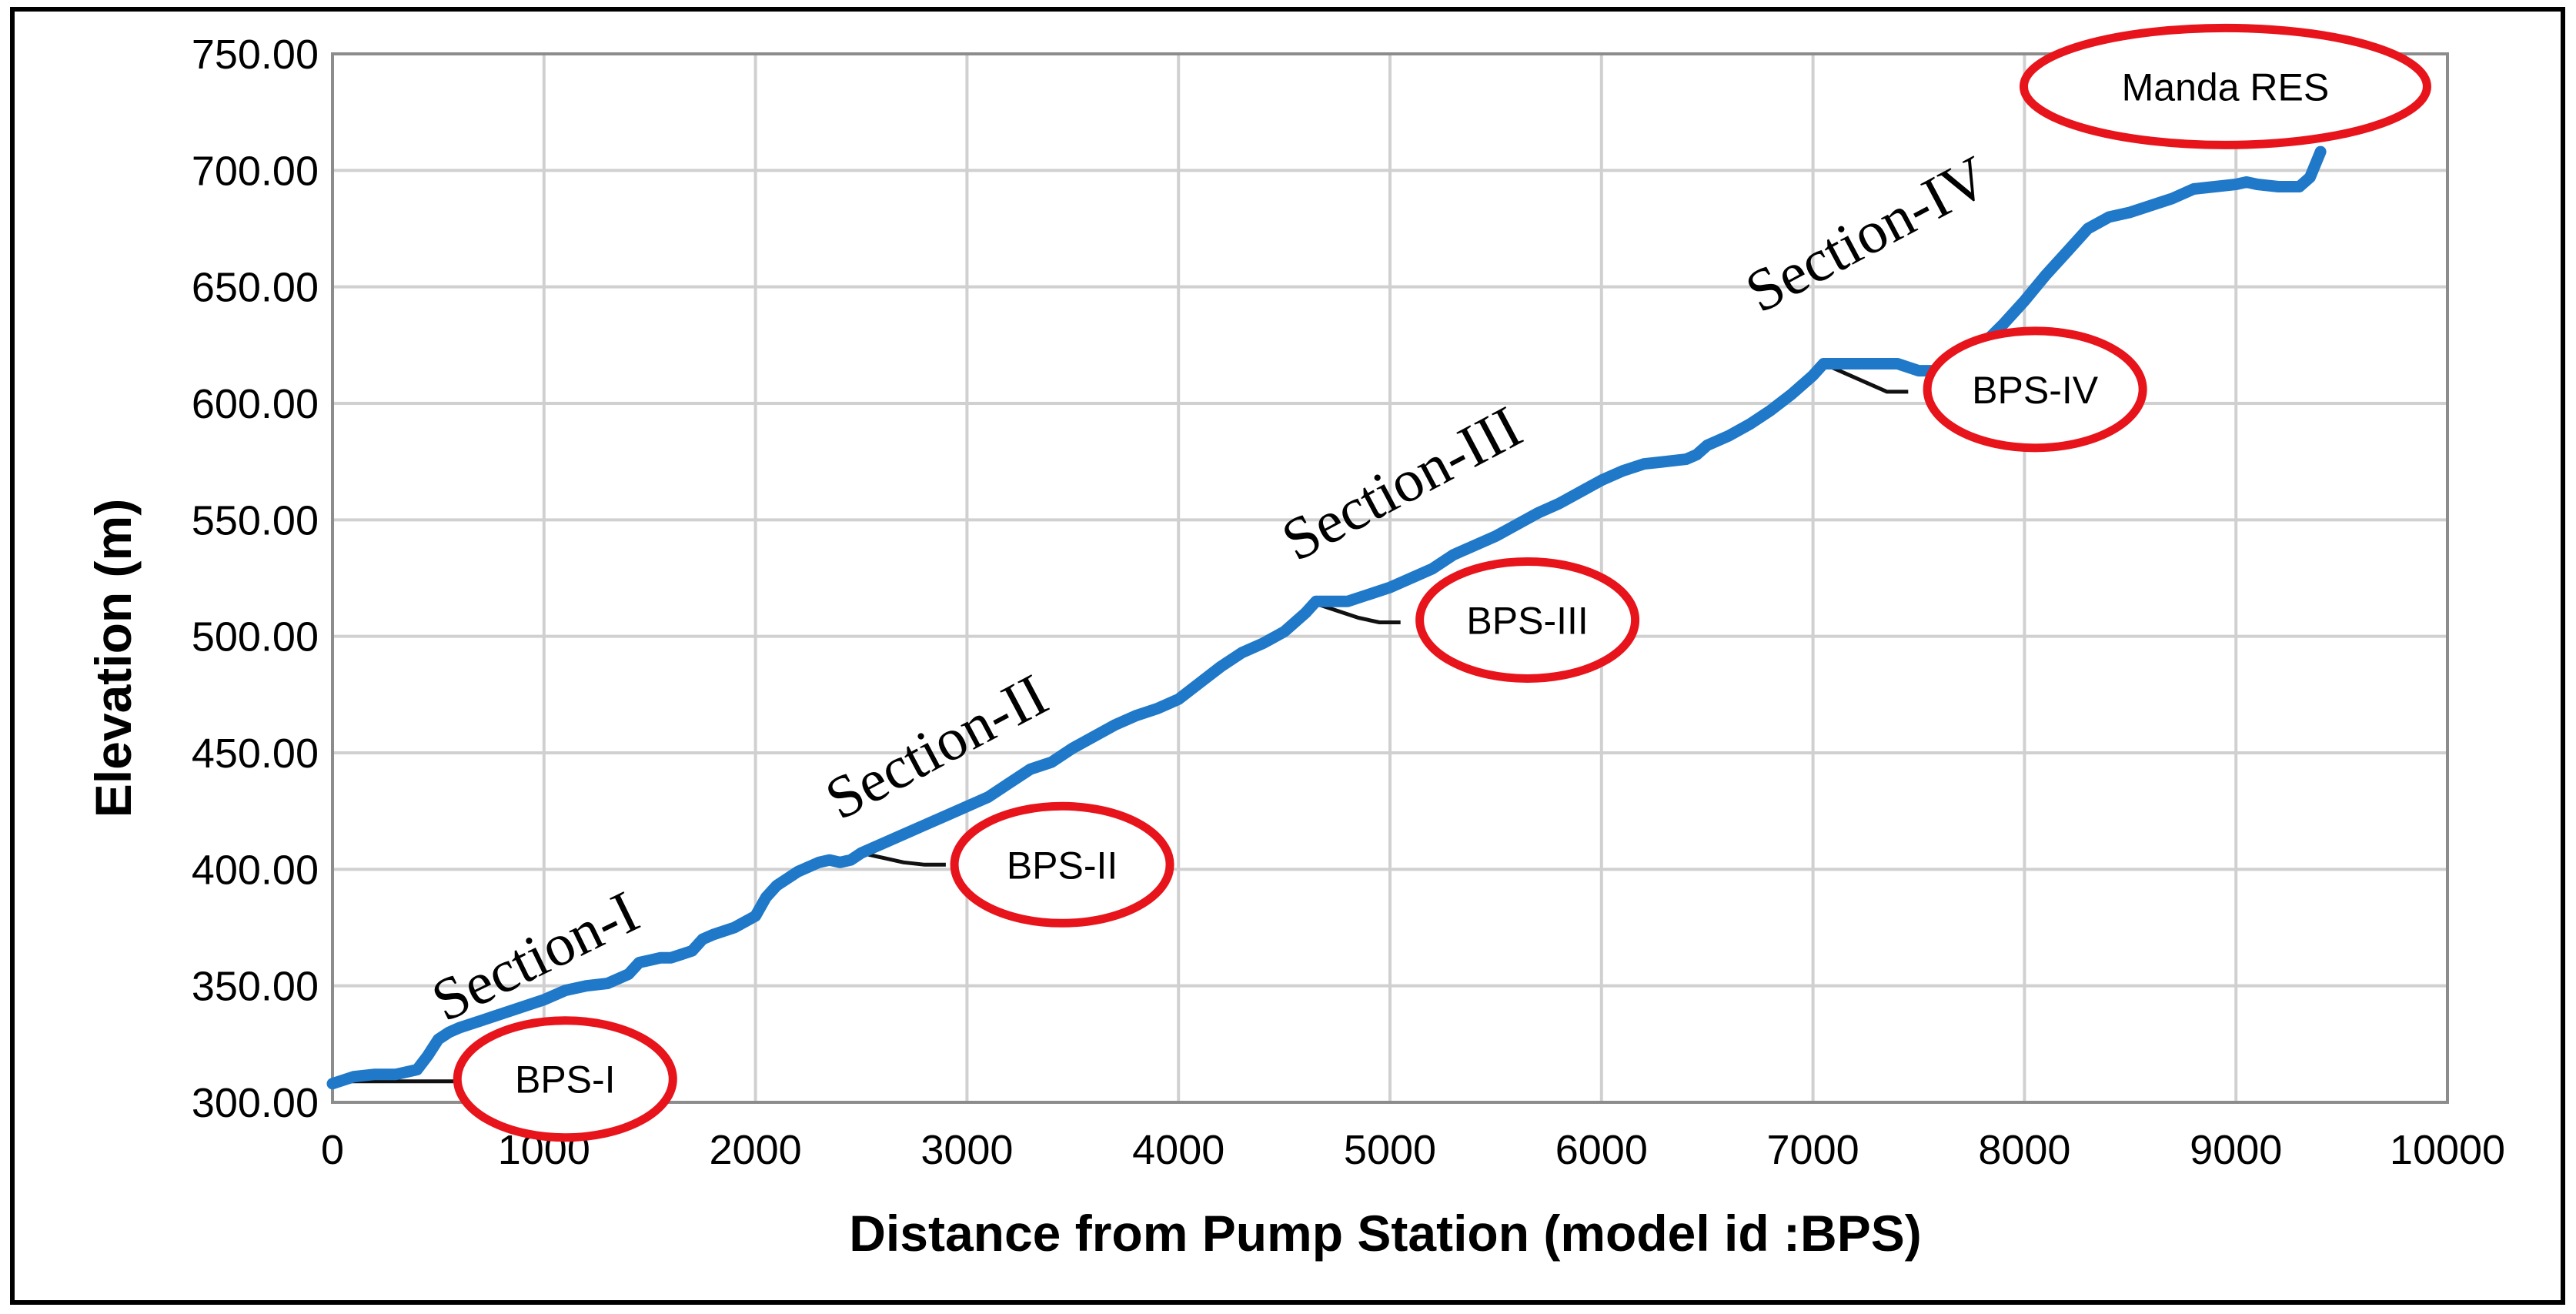 This screenshot has height=1314, width=2576. I want to click on station-label: Manda RES, so click(2226, 87).